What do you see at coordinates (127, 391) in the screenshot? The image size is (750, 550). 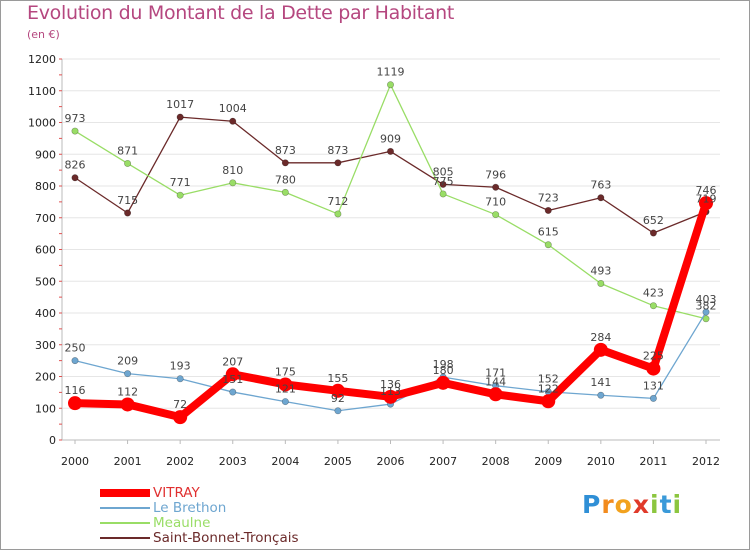 I see `data-label: 112` at bounding box center [127, 391].